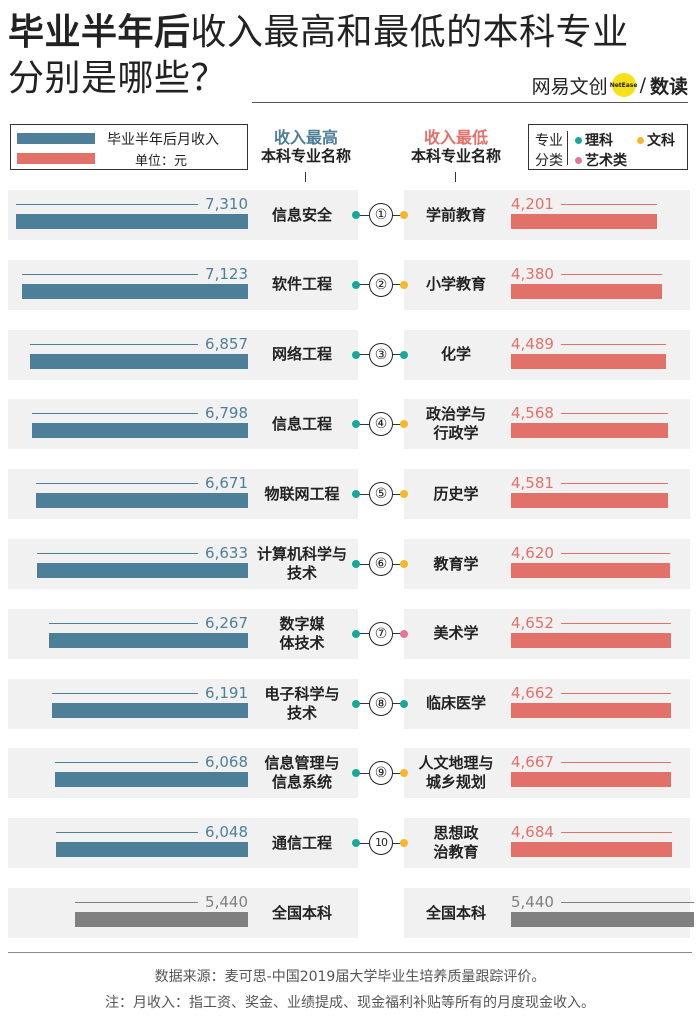  Describe the element at coordinates (301, 354) in the screenshot. I see `high-major-name: 网络工程` at that location.